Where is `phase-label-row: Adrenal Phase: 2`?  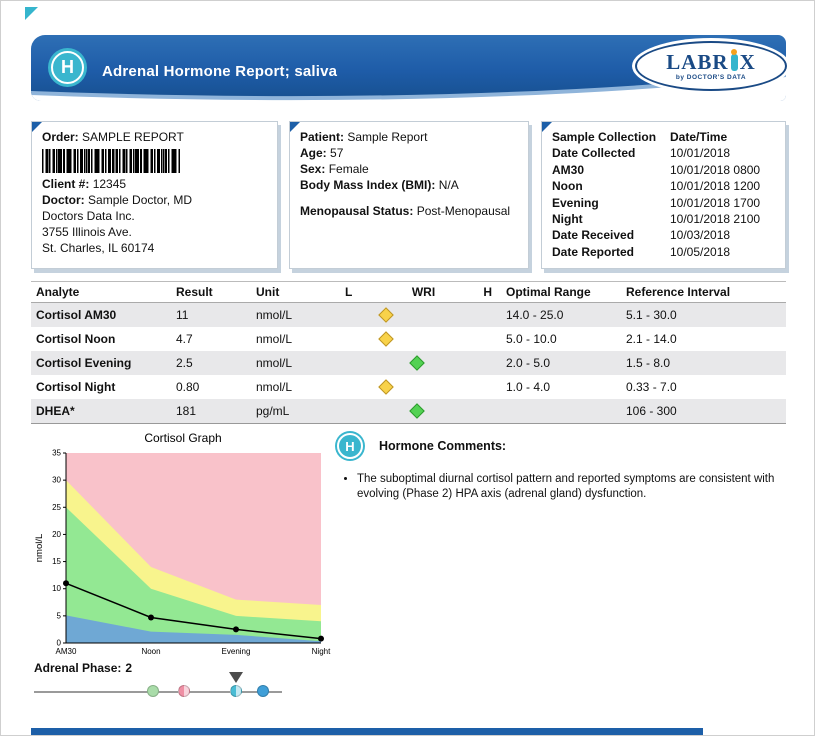 phase-label-row: Adrenal Phase: 2 is located at coordinates (158, 669).